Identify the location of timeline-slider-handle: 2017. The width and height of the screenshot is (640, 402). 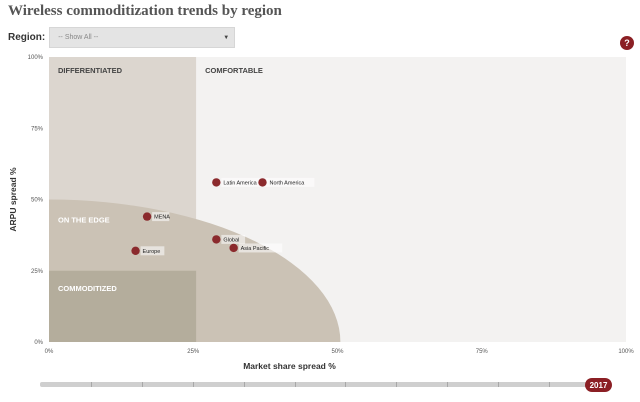
(598, 385).